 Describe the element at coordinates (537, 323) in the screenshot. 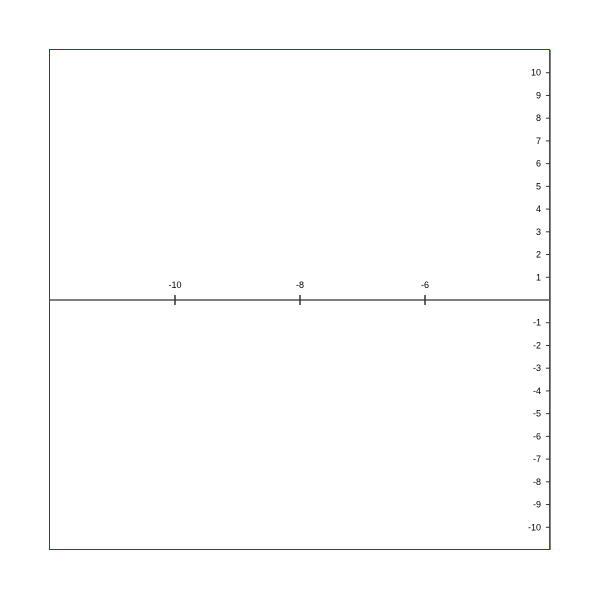

I see `y-tick-label: -1` at that location.